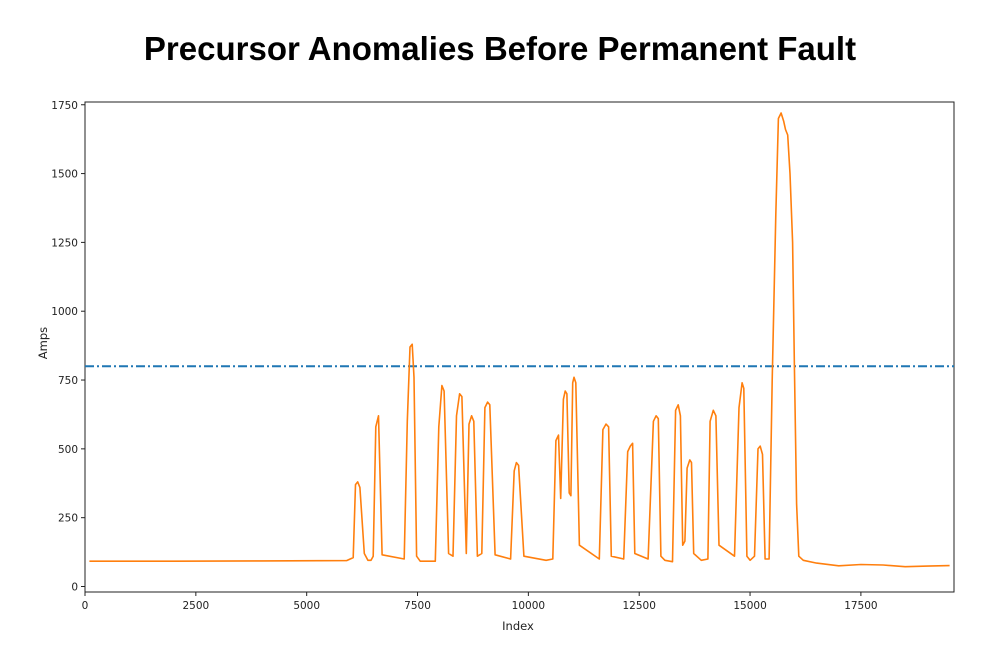 The height and width of the screenshot is (654, 1000). I want to click on y-tick-label: 1000, so click(64, 312).